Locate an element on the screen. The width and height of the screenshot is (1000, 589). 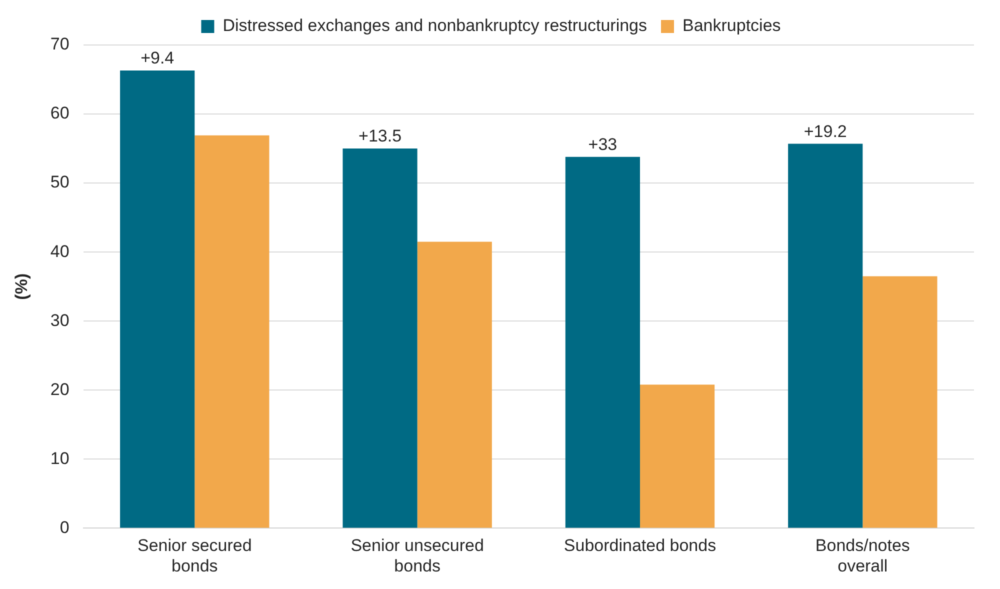
legend-label: Distressed exchanges and nonbankruptcy restructurings is located at coordinates (435, 26).